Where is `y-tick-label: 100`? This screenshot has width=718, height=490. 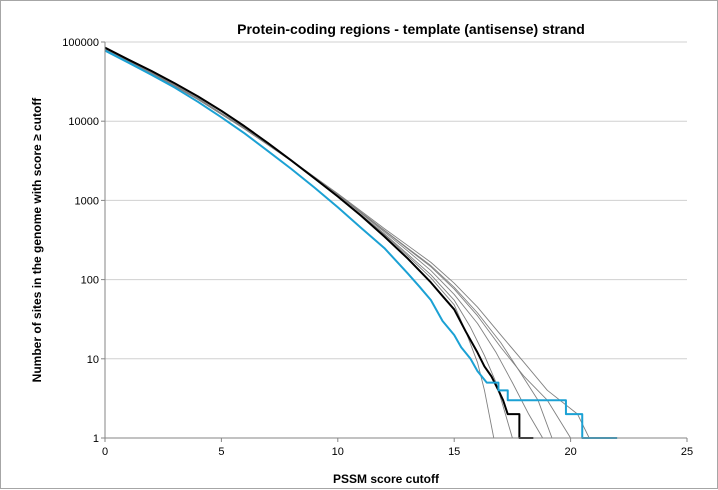
y-tick-label: 100 is located at coordinates (90, 281).